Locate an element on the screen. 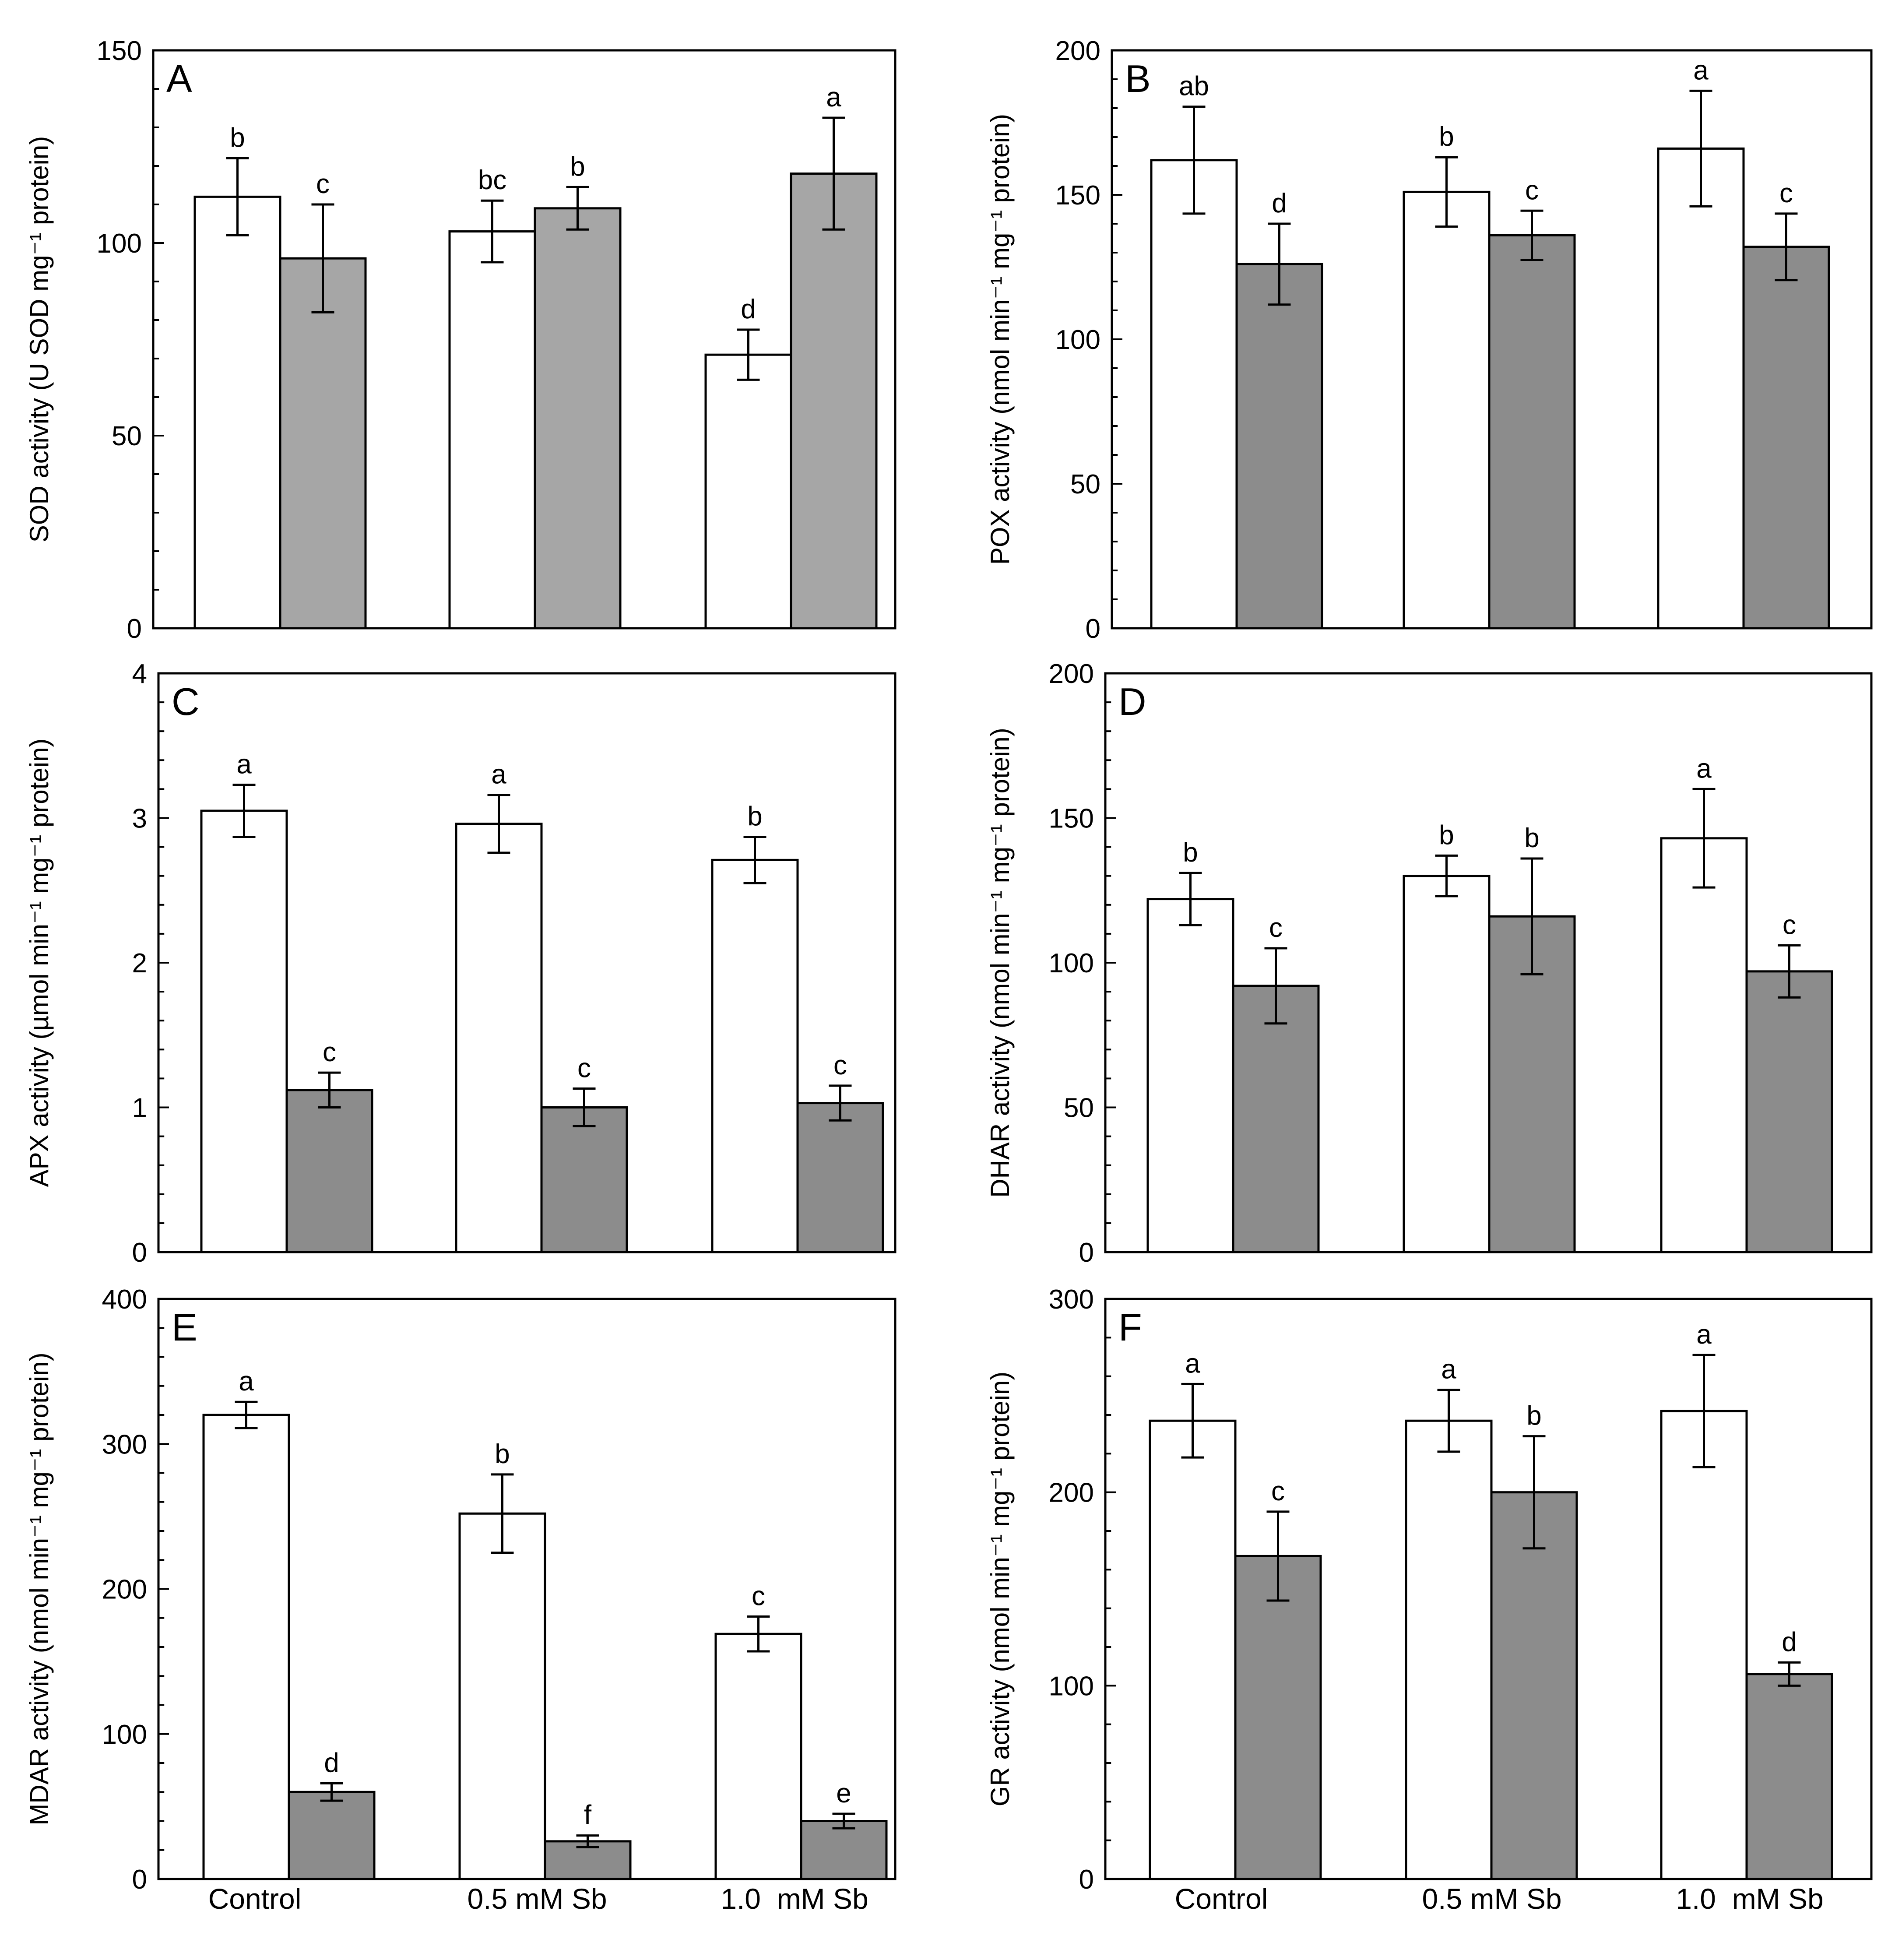  axes-frame-f is located at coordinates (1488, 1589).